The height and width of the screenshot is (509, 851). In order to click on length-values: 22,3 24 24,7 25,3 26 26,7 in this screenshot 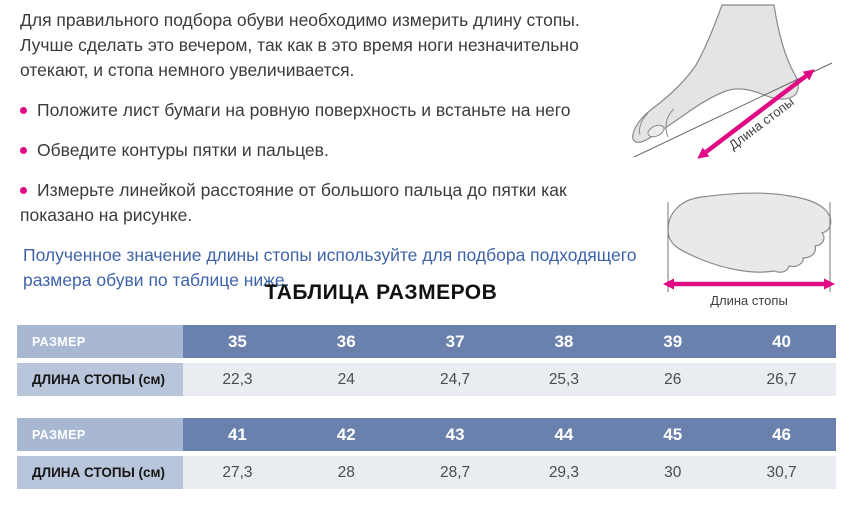, I will do `click(509, 379)`.